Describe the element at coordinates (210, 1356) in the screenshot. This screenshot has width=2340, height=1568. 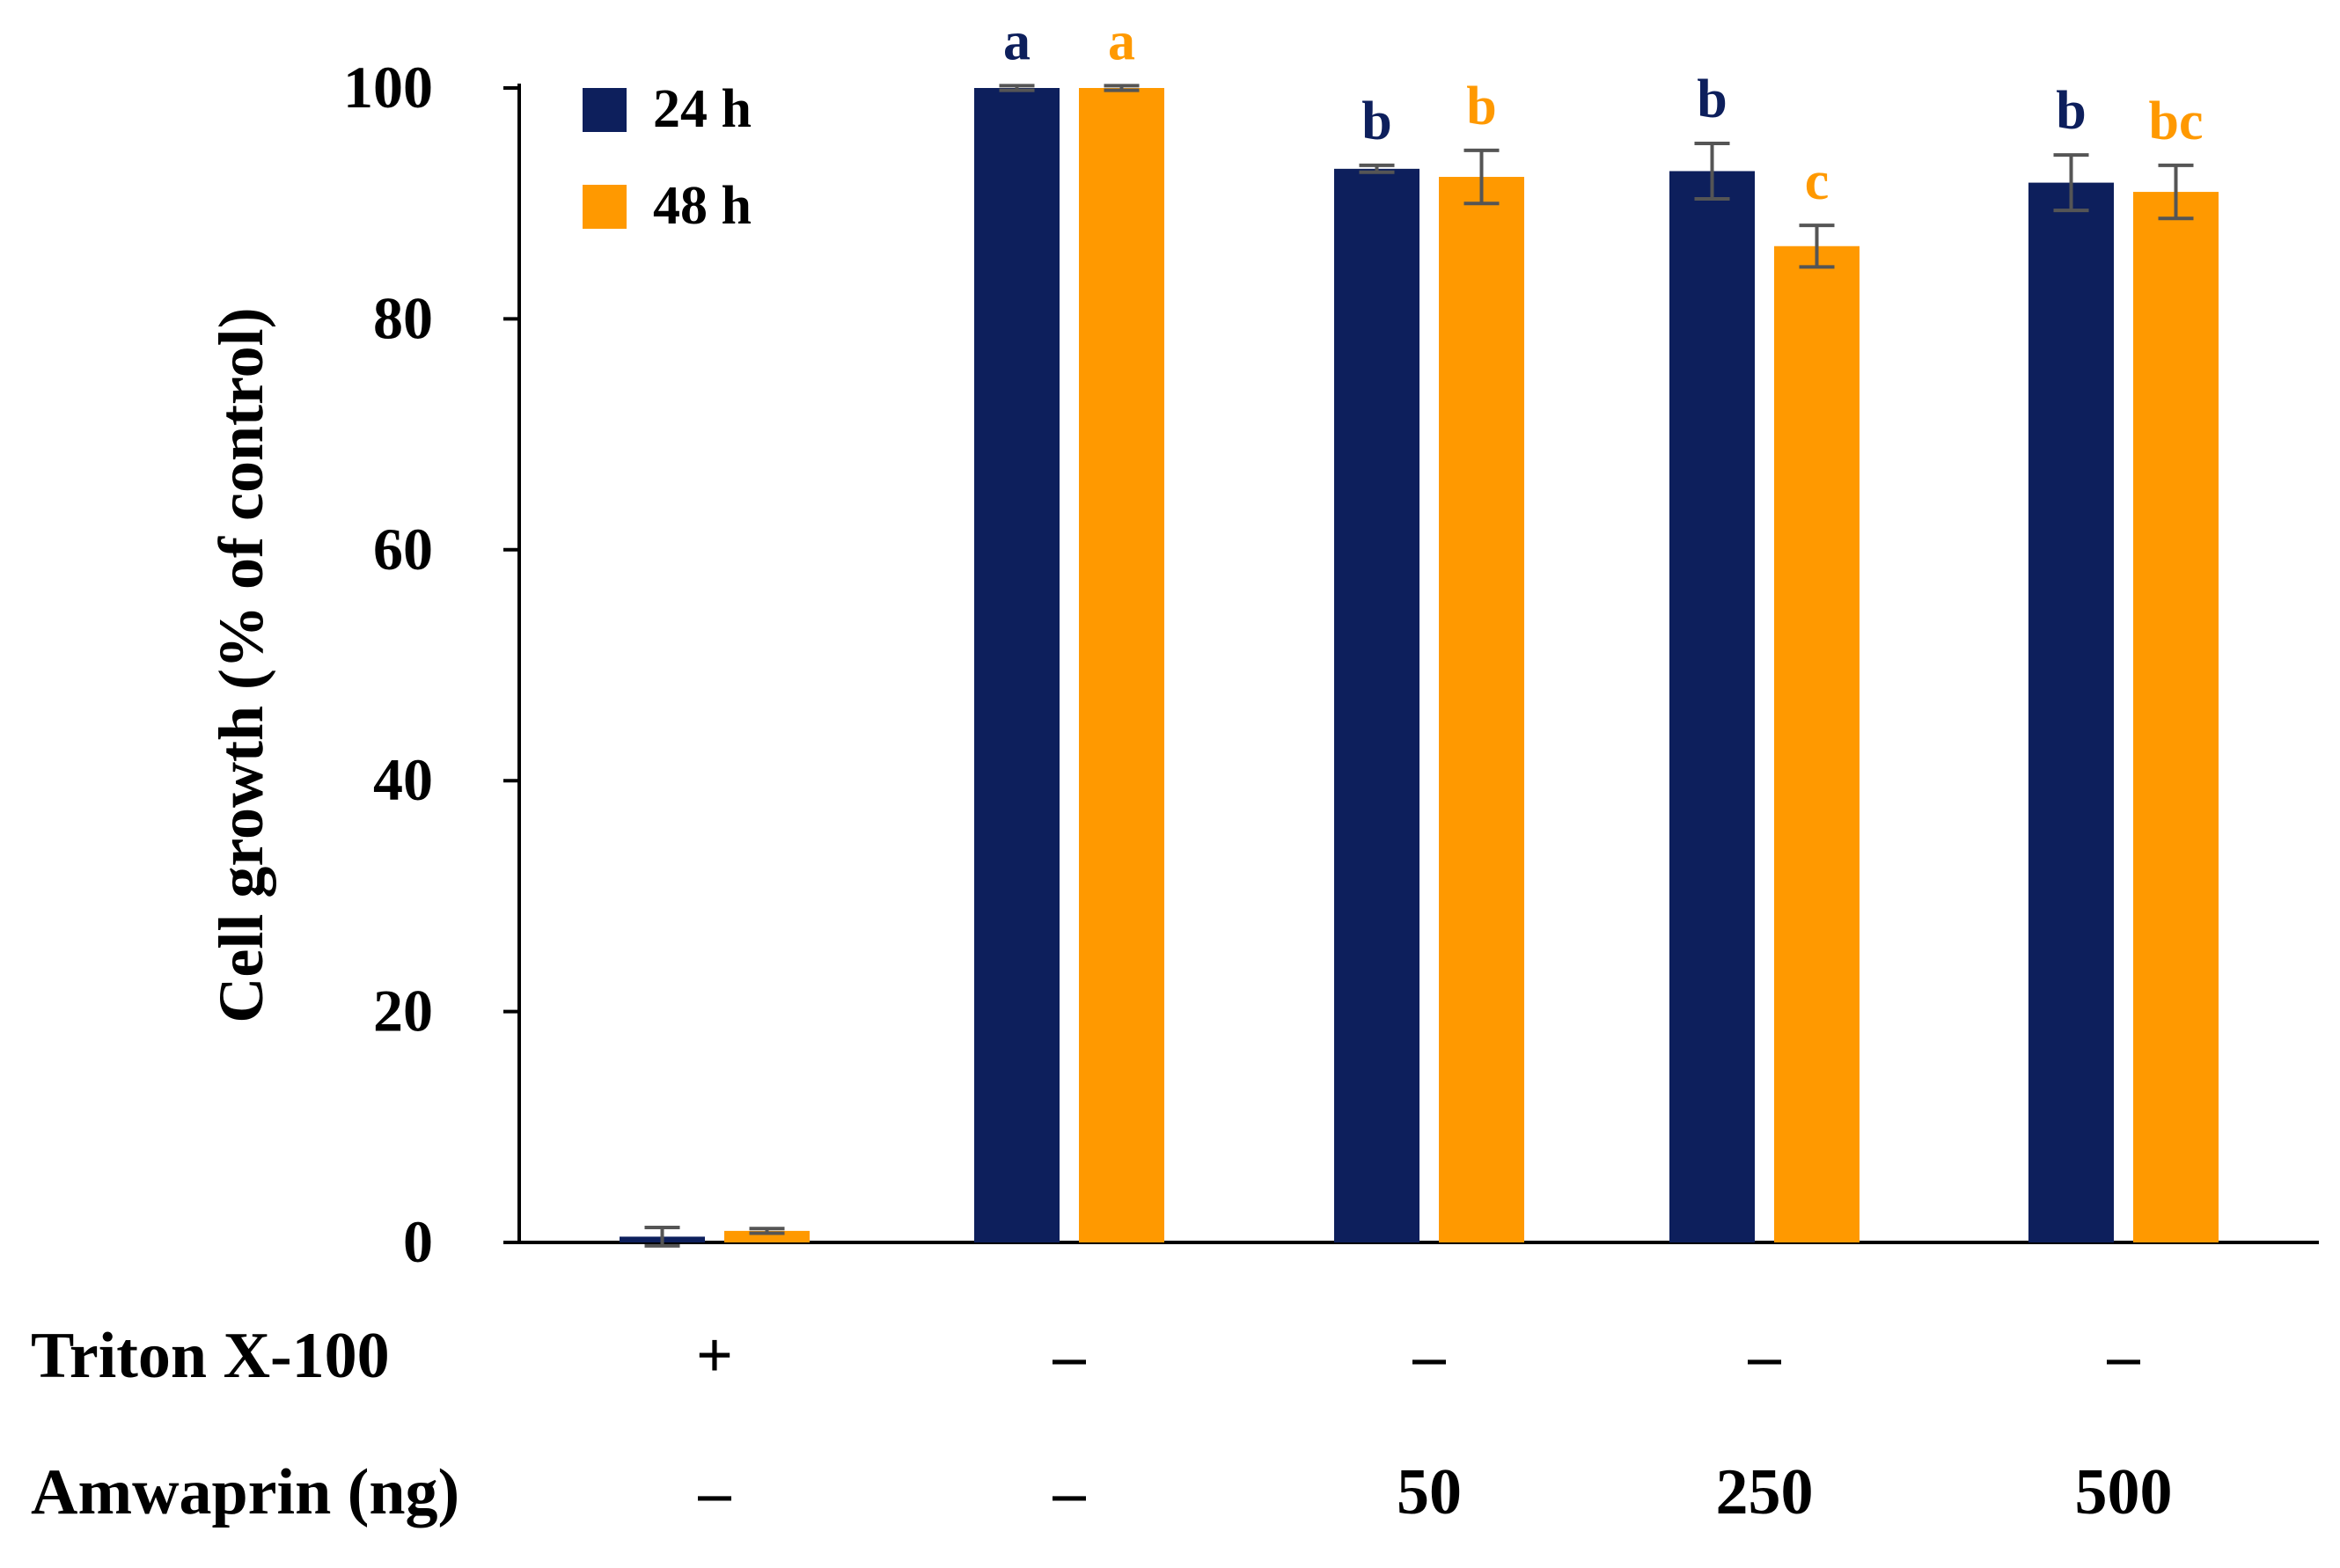
I see `treatment-row-label: Triton X-100` at that location.